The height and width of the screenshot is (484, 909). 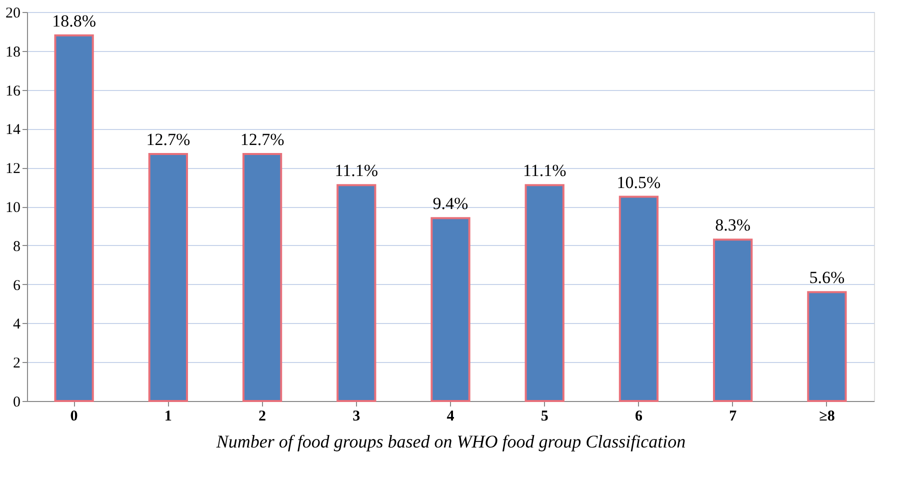 What do you see at coordinates (262, 416) in the screenshot?
I see `x-tick-label: 2` at bounding box center [262, 416].